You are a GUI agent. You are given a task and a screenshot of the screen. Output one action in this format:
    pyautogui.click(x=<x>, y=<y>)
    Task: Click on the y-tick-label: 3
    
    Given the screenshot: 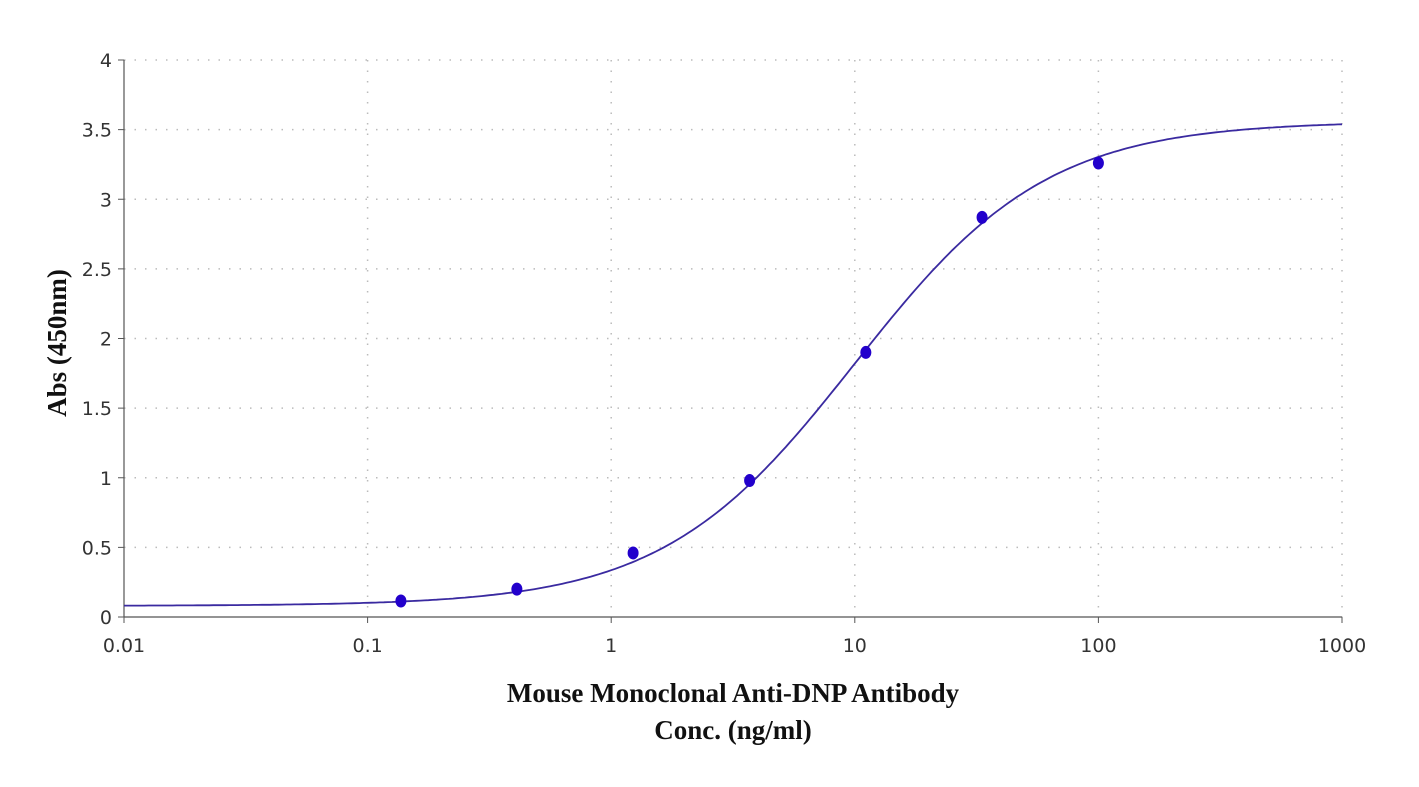 What is the action you would take?
    pyautogui.click(x=106, y=200)
    